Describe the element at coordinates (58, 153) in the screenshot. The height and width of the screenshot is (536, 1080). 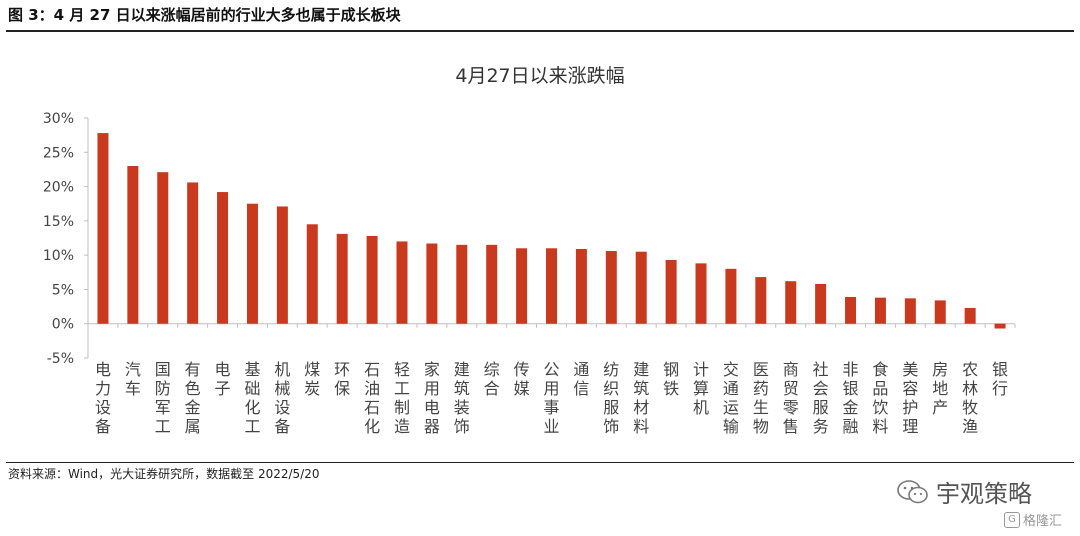
I see `y-tick-label: 25%` at that location.